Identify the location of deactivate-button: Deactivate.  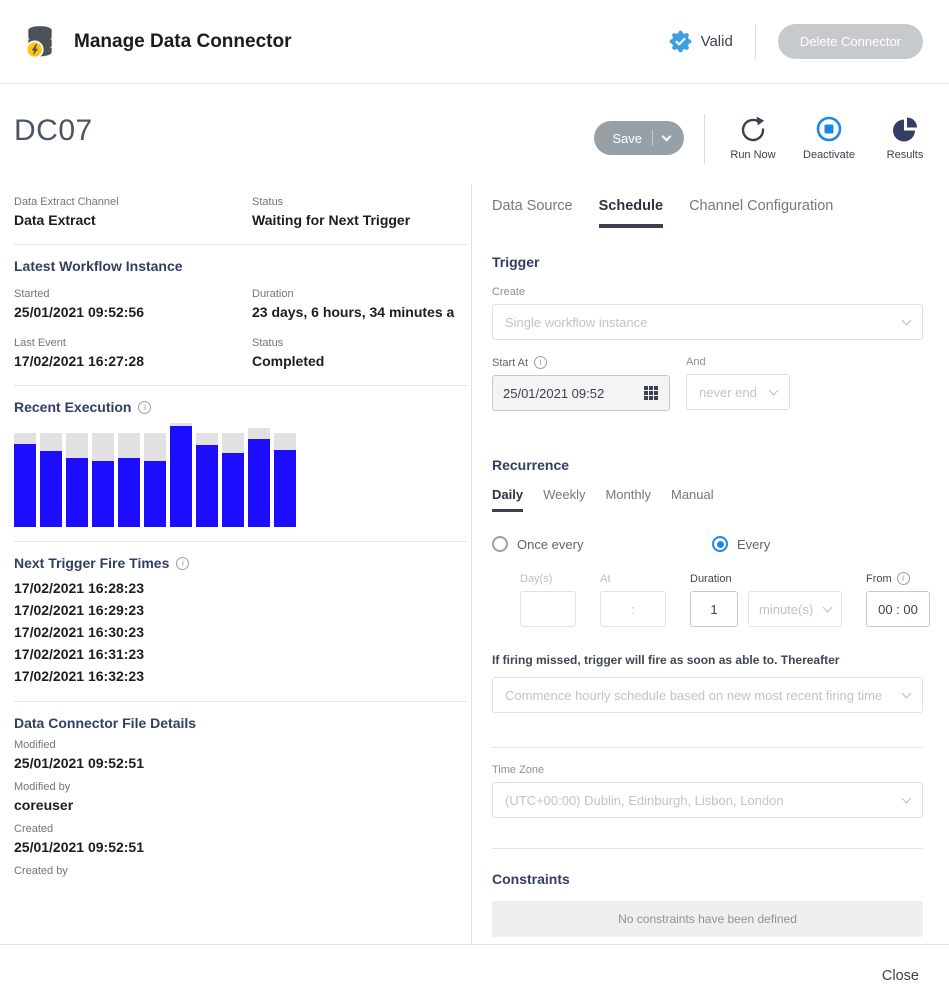
(829, 137).